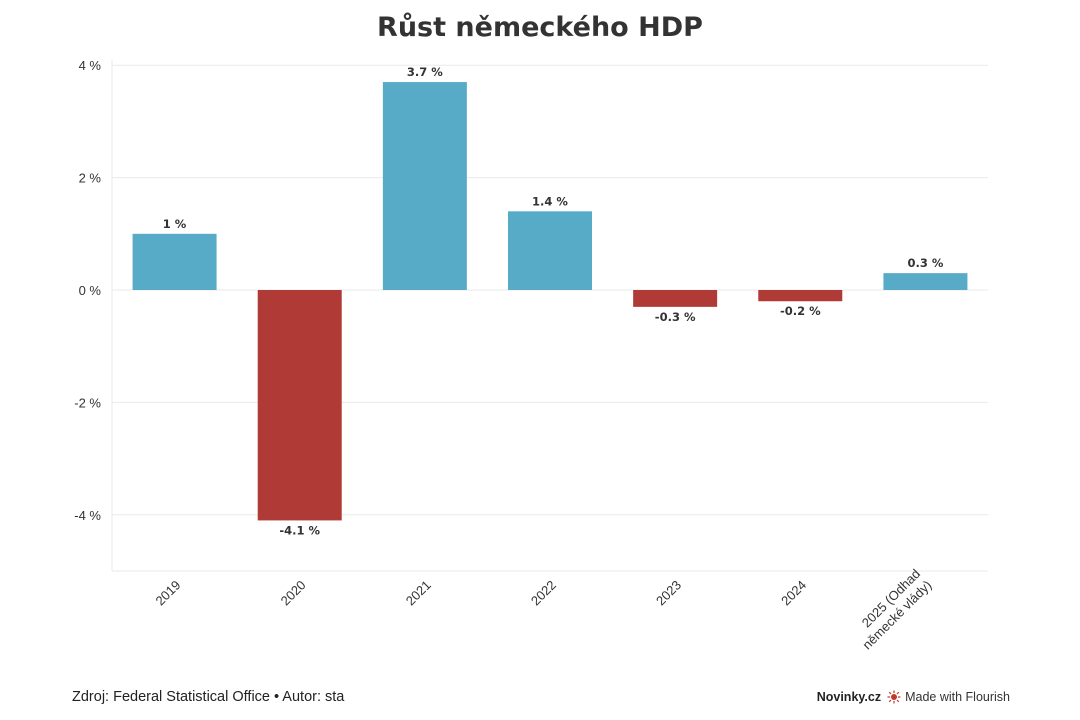 This screenshot has height=720, width=1080. Describe the element at coordinates (424, 186) in the screenshot. I see `bar-2021` at that location.